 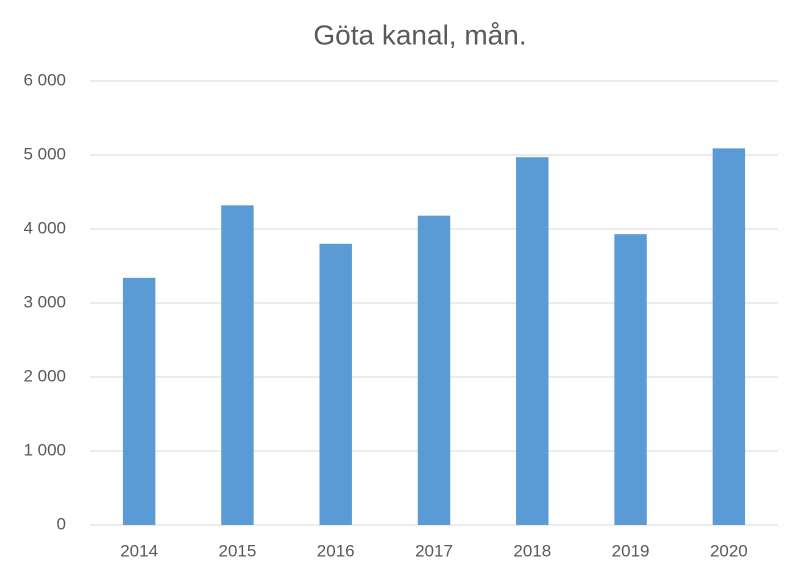 I want to click on y-tick-label: 3 000, so click(x=44, y=301).